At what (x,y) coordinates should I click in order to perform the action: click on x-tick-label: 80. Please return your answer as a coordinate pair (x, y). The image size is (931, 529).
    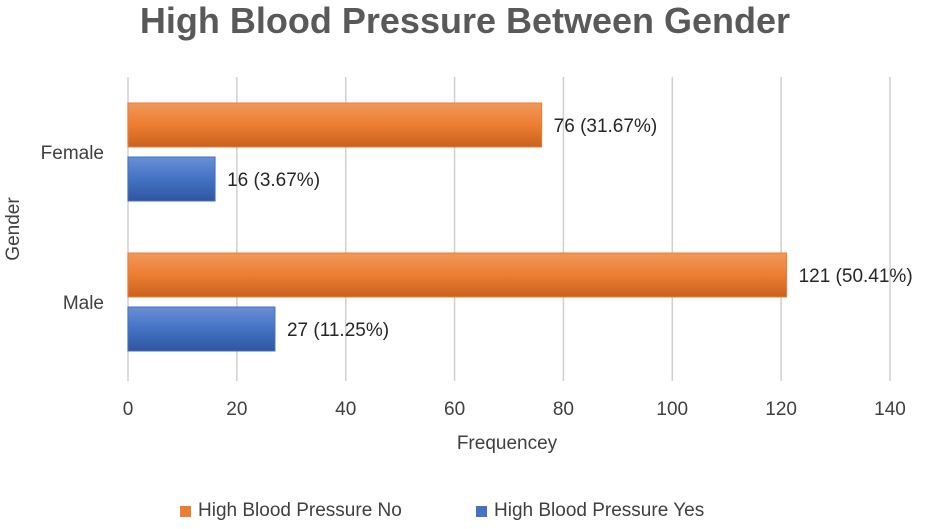
    Looking at the image, I should click on (563, 409).